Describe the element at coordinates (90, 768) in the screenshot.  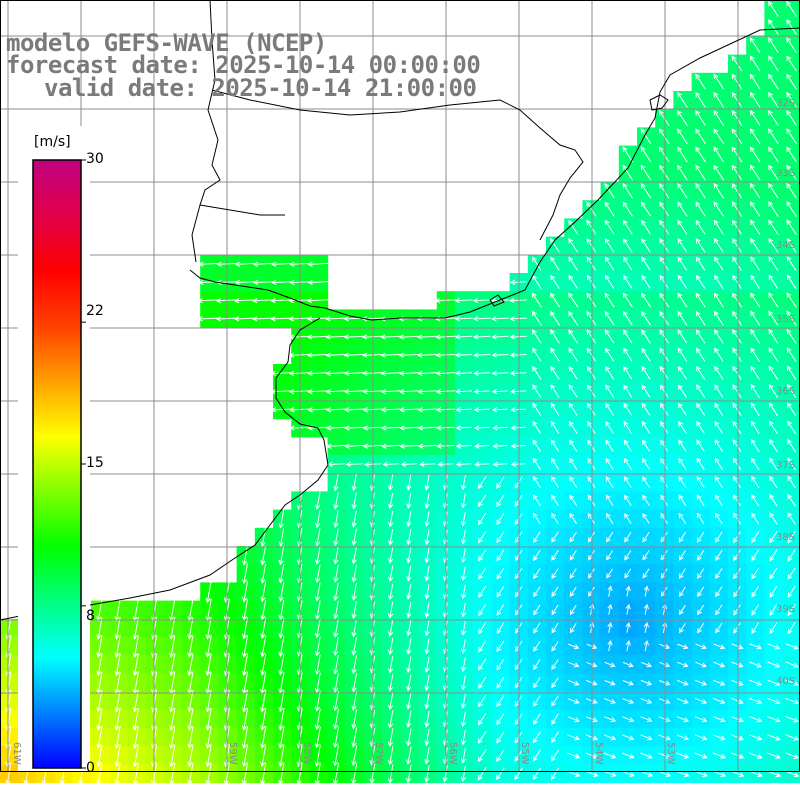
I see `colorbar-tick-0: 0` at that location.